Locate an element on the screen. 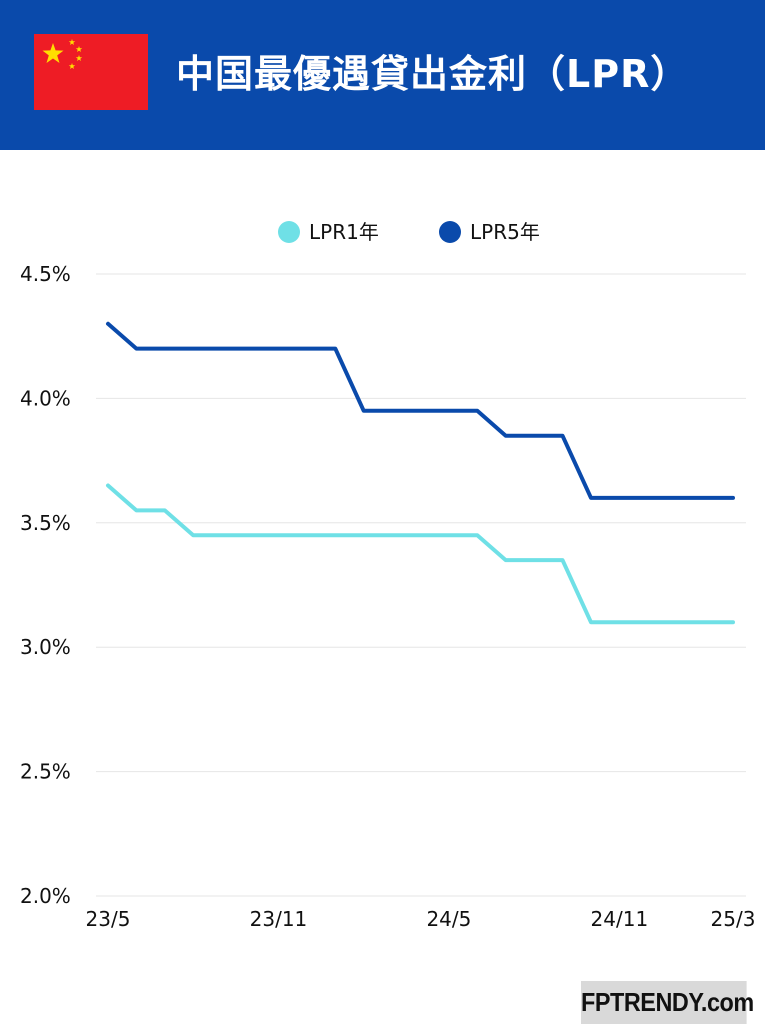  x-tick-label: 24/11 is located at coordinates (620, 919).